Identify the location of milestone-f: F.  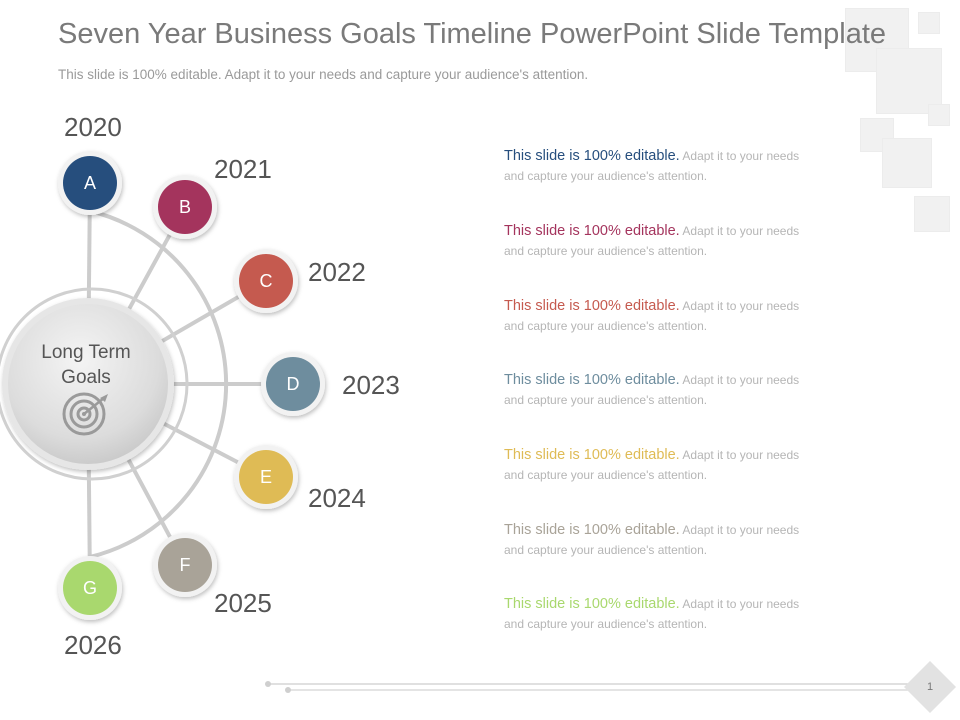
(185, 565).